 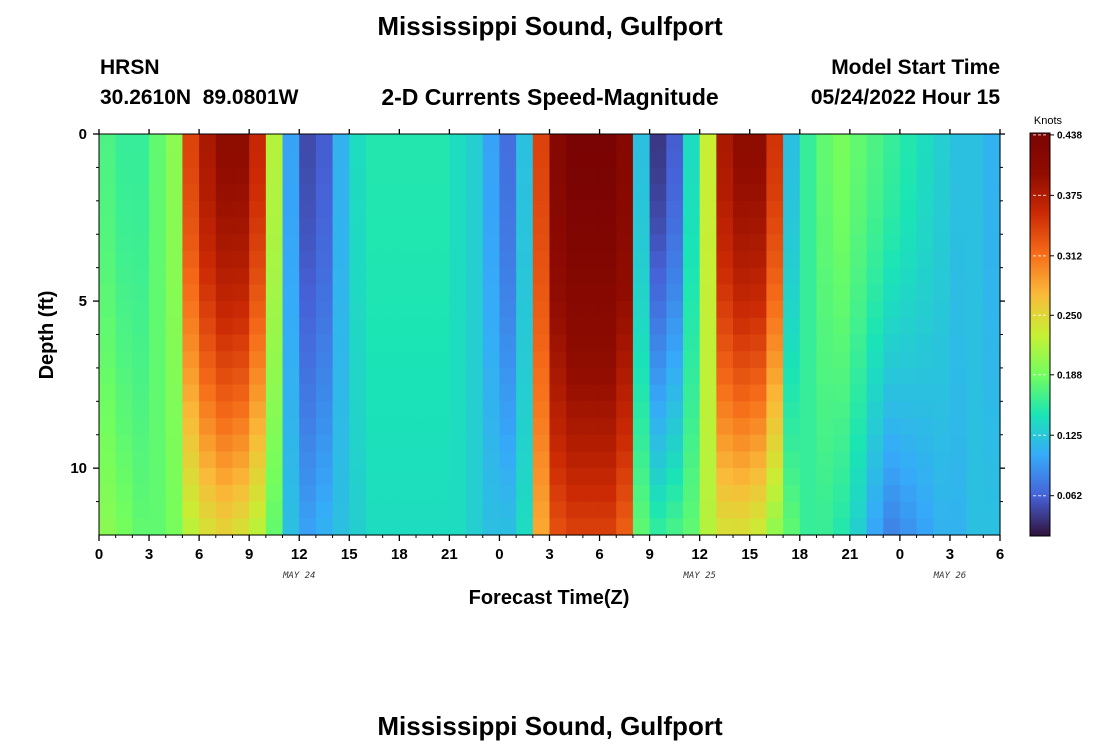 What do you see at coordinates (299, 554) in the screenshot?
I see `x-tick-label: 12` at bounding box center [299, 554].